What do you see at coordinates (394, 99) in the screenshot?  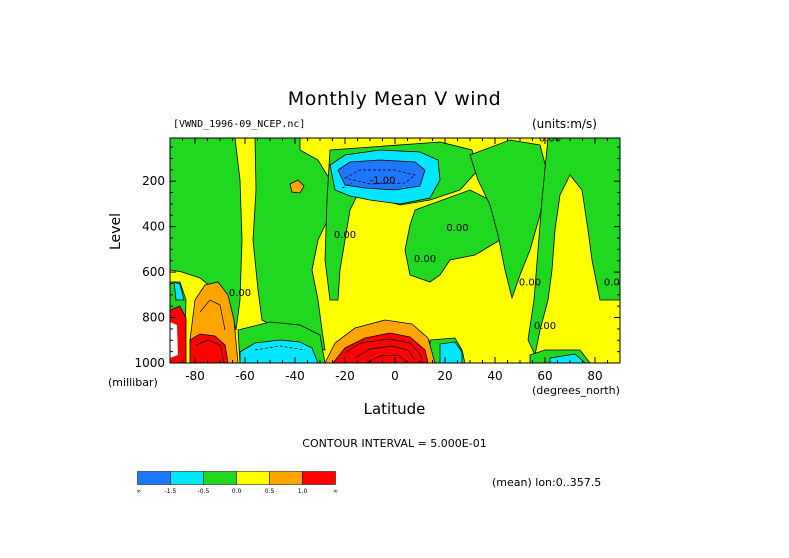 I see `chart-title: Monthly Mean V wind` at bounding box center [394, 99].